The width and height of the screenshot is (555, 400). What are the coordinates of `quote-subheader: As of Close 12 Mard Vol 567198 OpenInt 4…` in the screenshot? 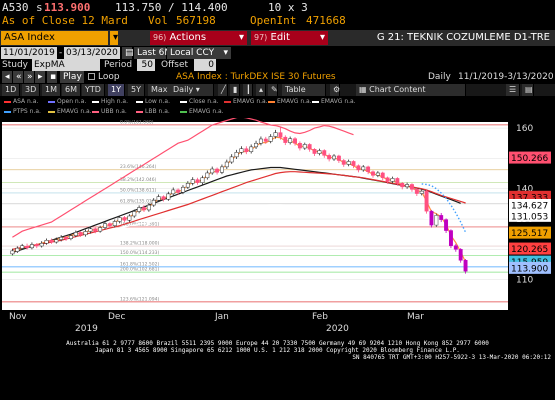 It's located at (277, 21).